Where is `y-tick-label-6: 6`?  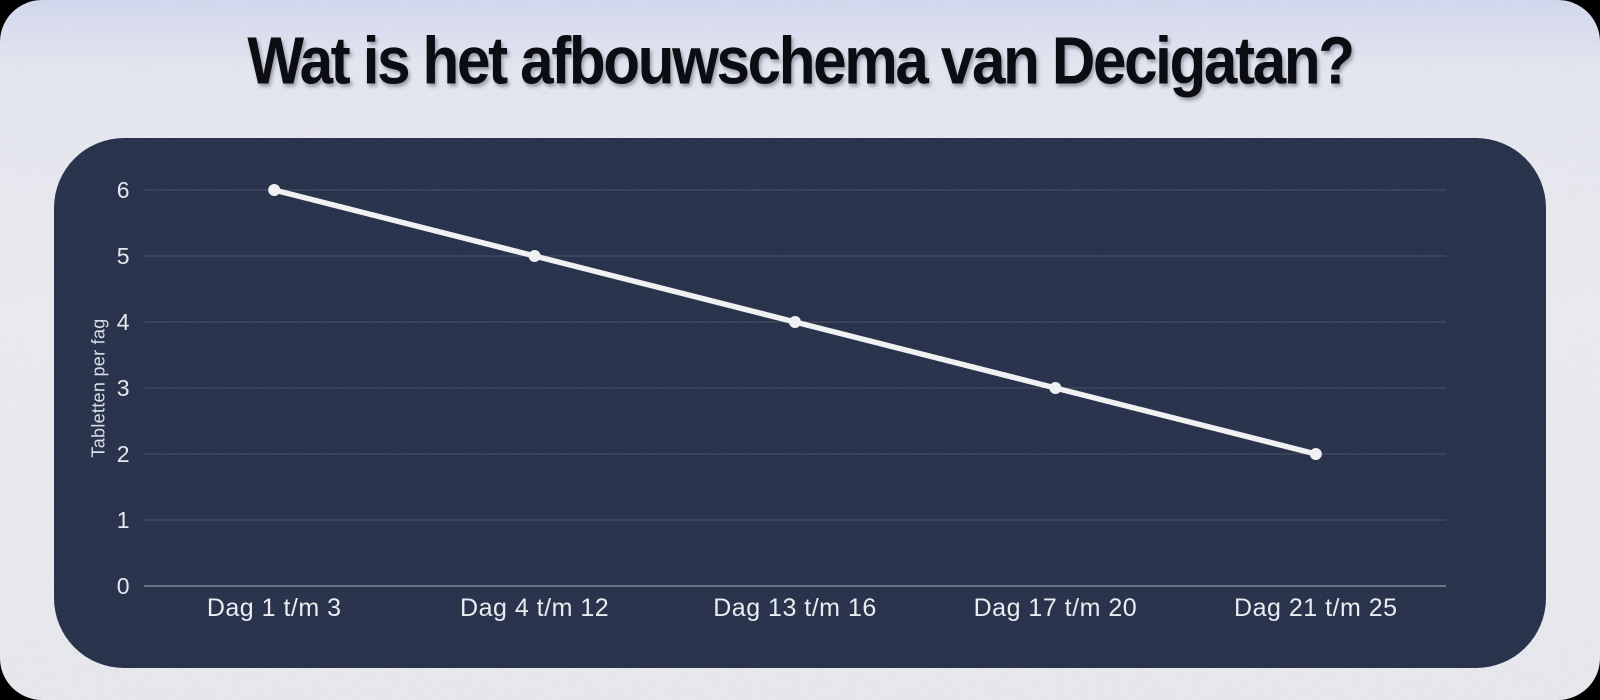 y-tick-label-6: 6 is located at coordinates (123, 190).